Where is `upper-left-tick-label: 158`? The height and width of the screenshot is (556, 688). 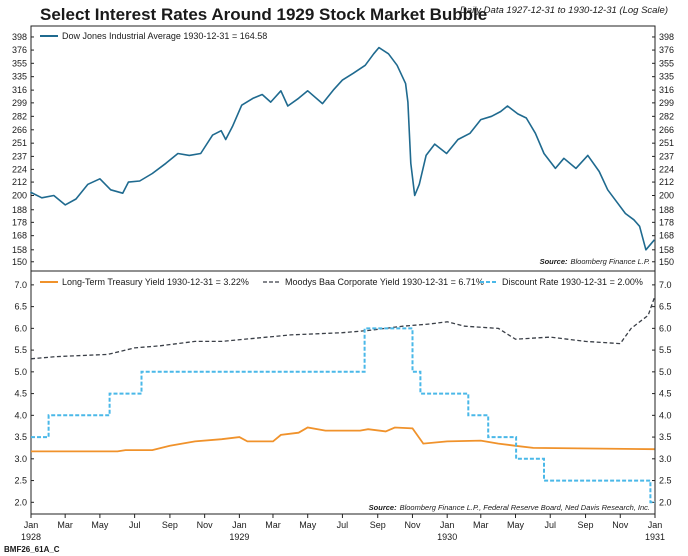 upper-left-tick-label: 158 is located at coordinates (19, 250).